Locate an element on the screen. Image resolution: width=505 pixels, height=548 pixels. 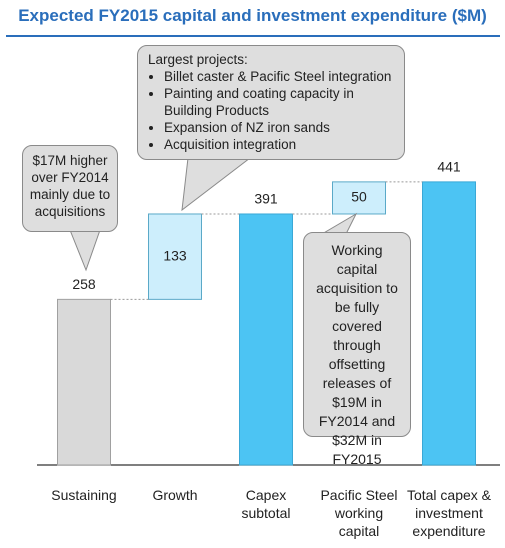
value-label: 441 is located at coordinates (449, 167).